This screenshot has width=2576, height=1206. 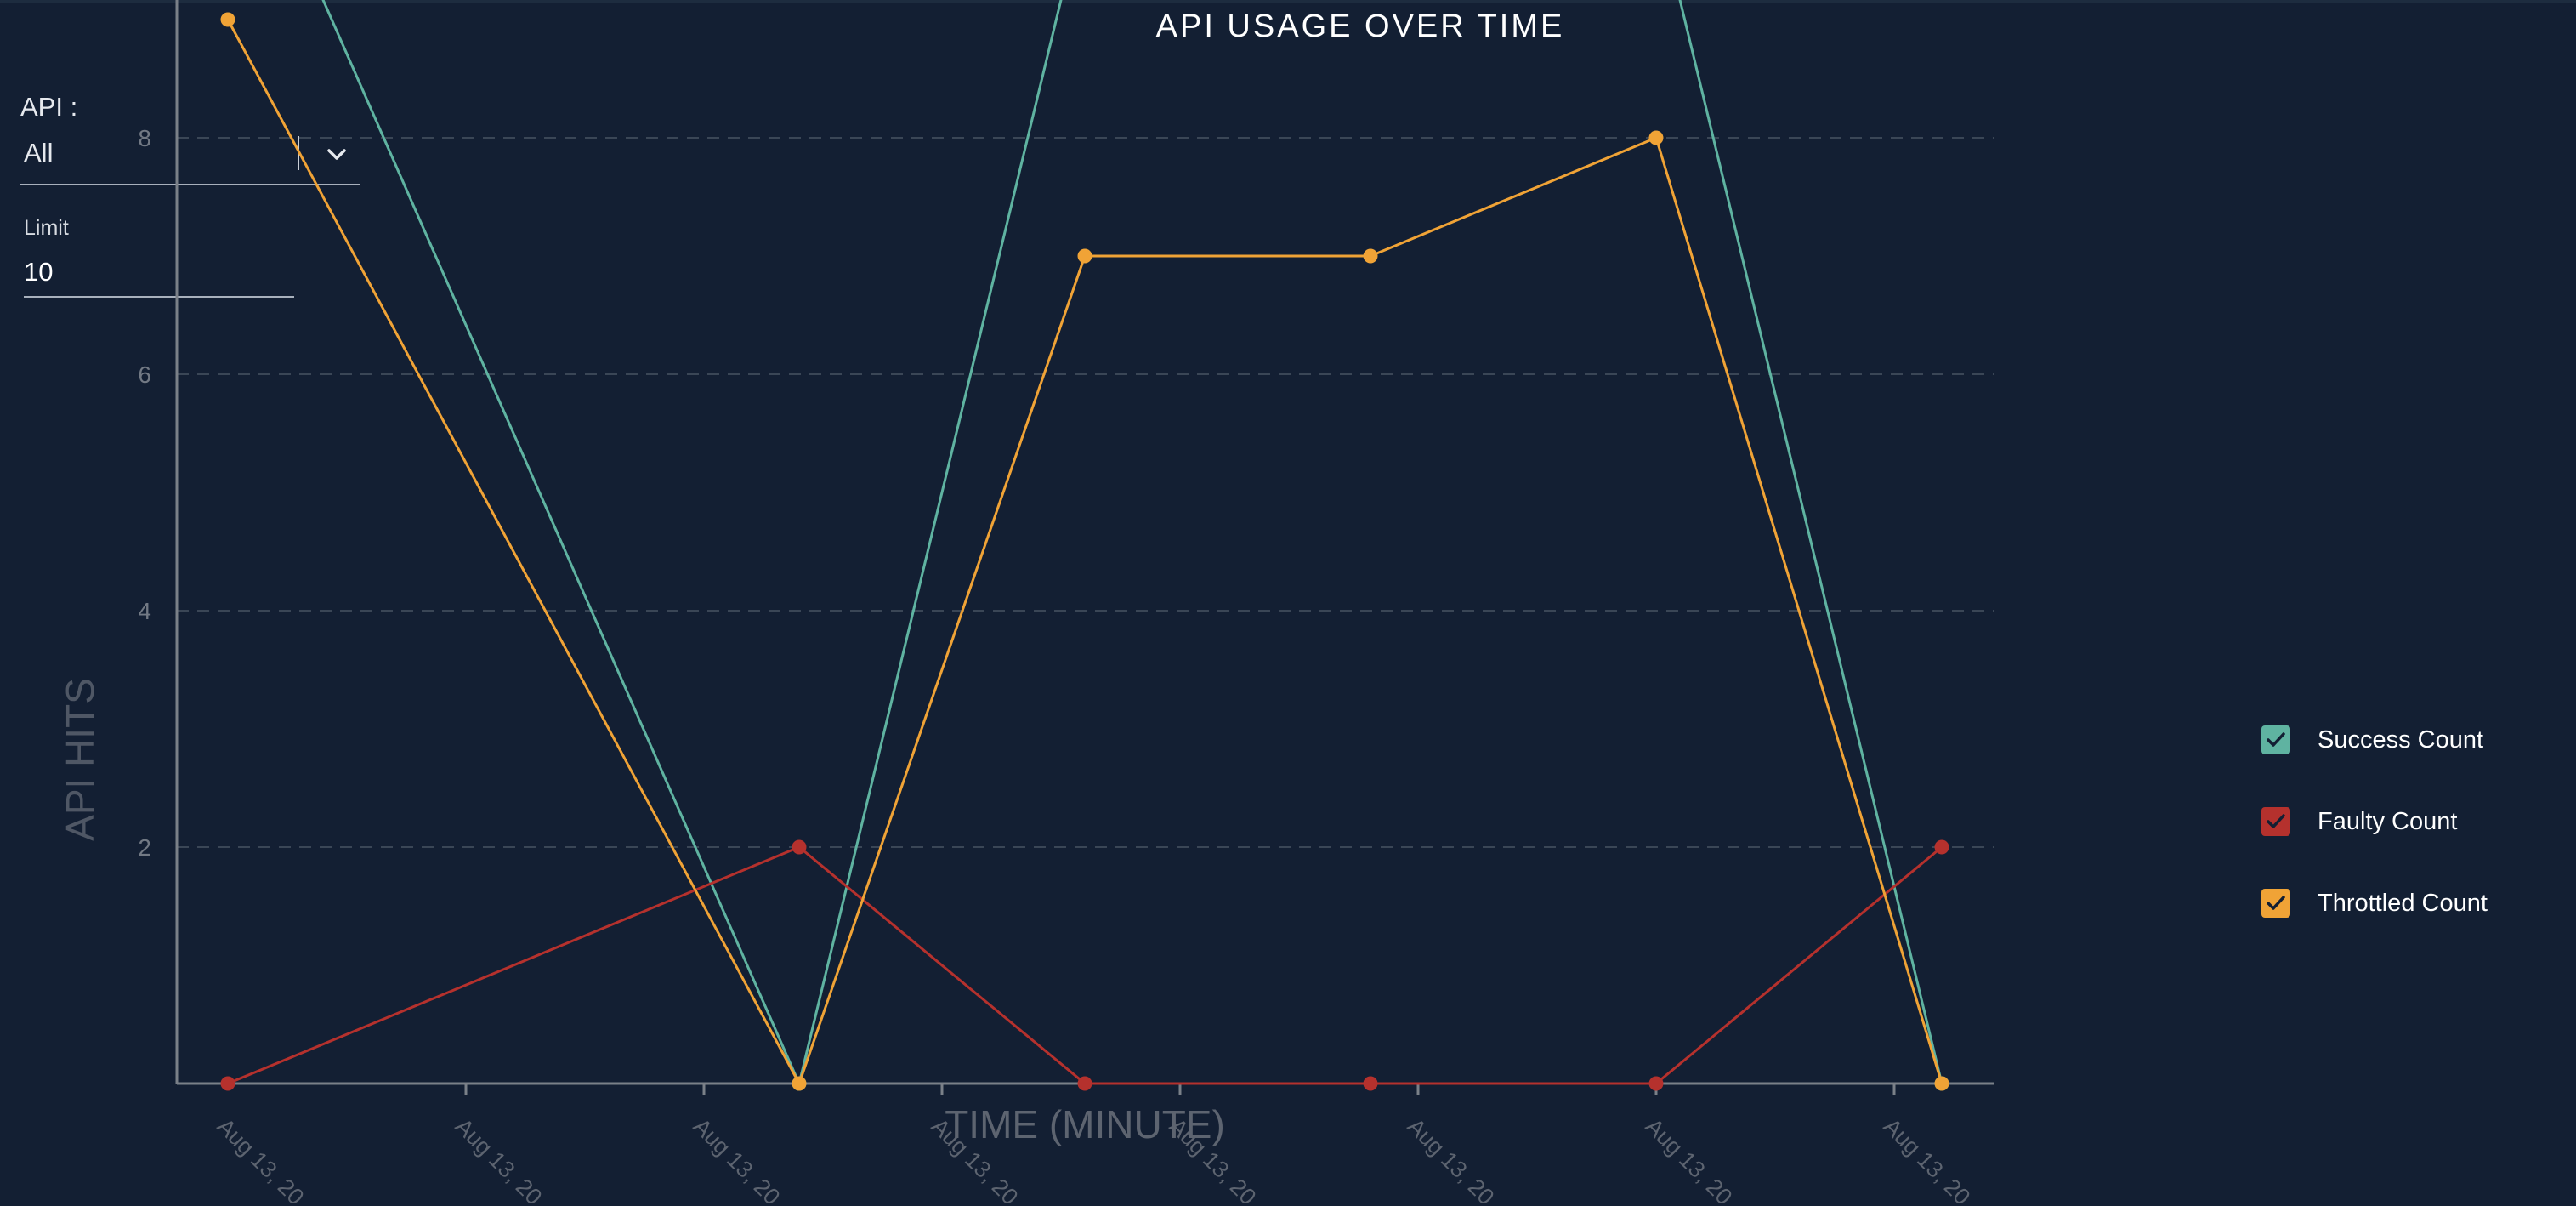 I want to click on legend-item-success: Success Count, so click(x=2400, y=740).